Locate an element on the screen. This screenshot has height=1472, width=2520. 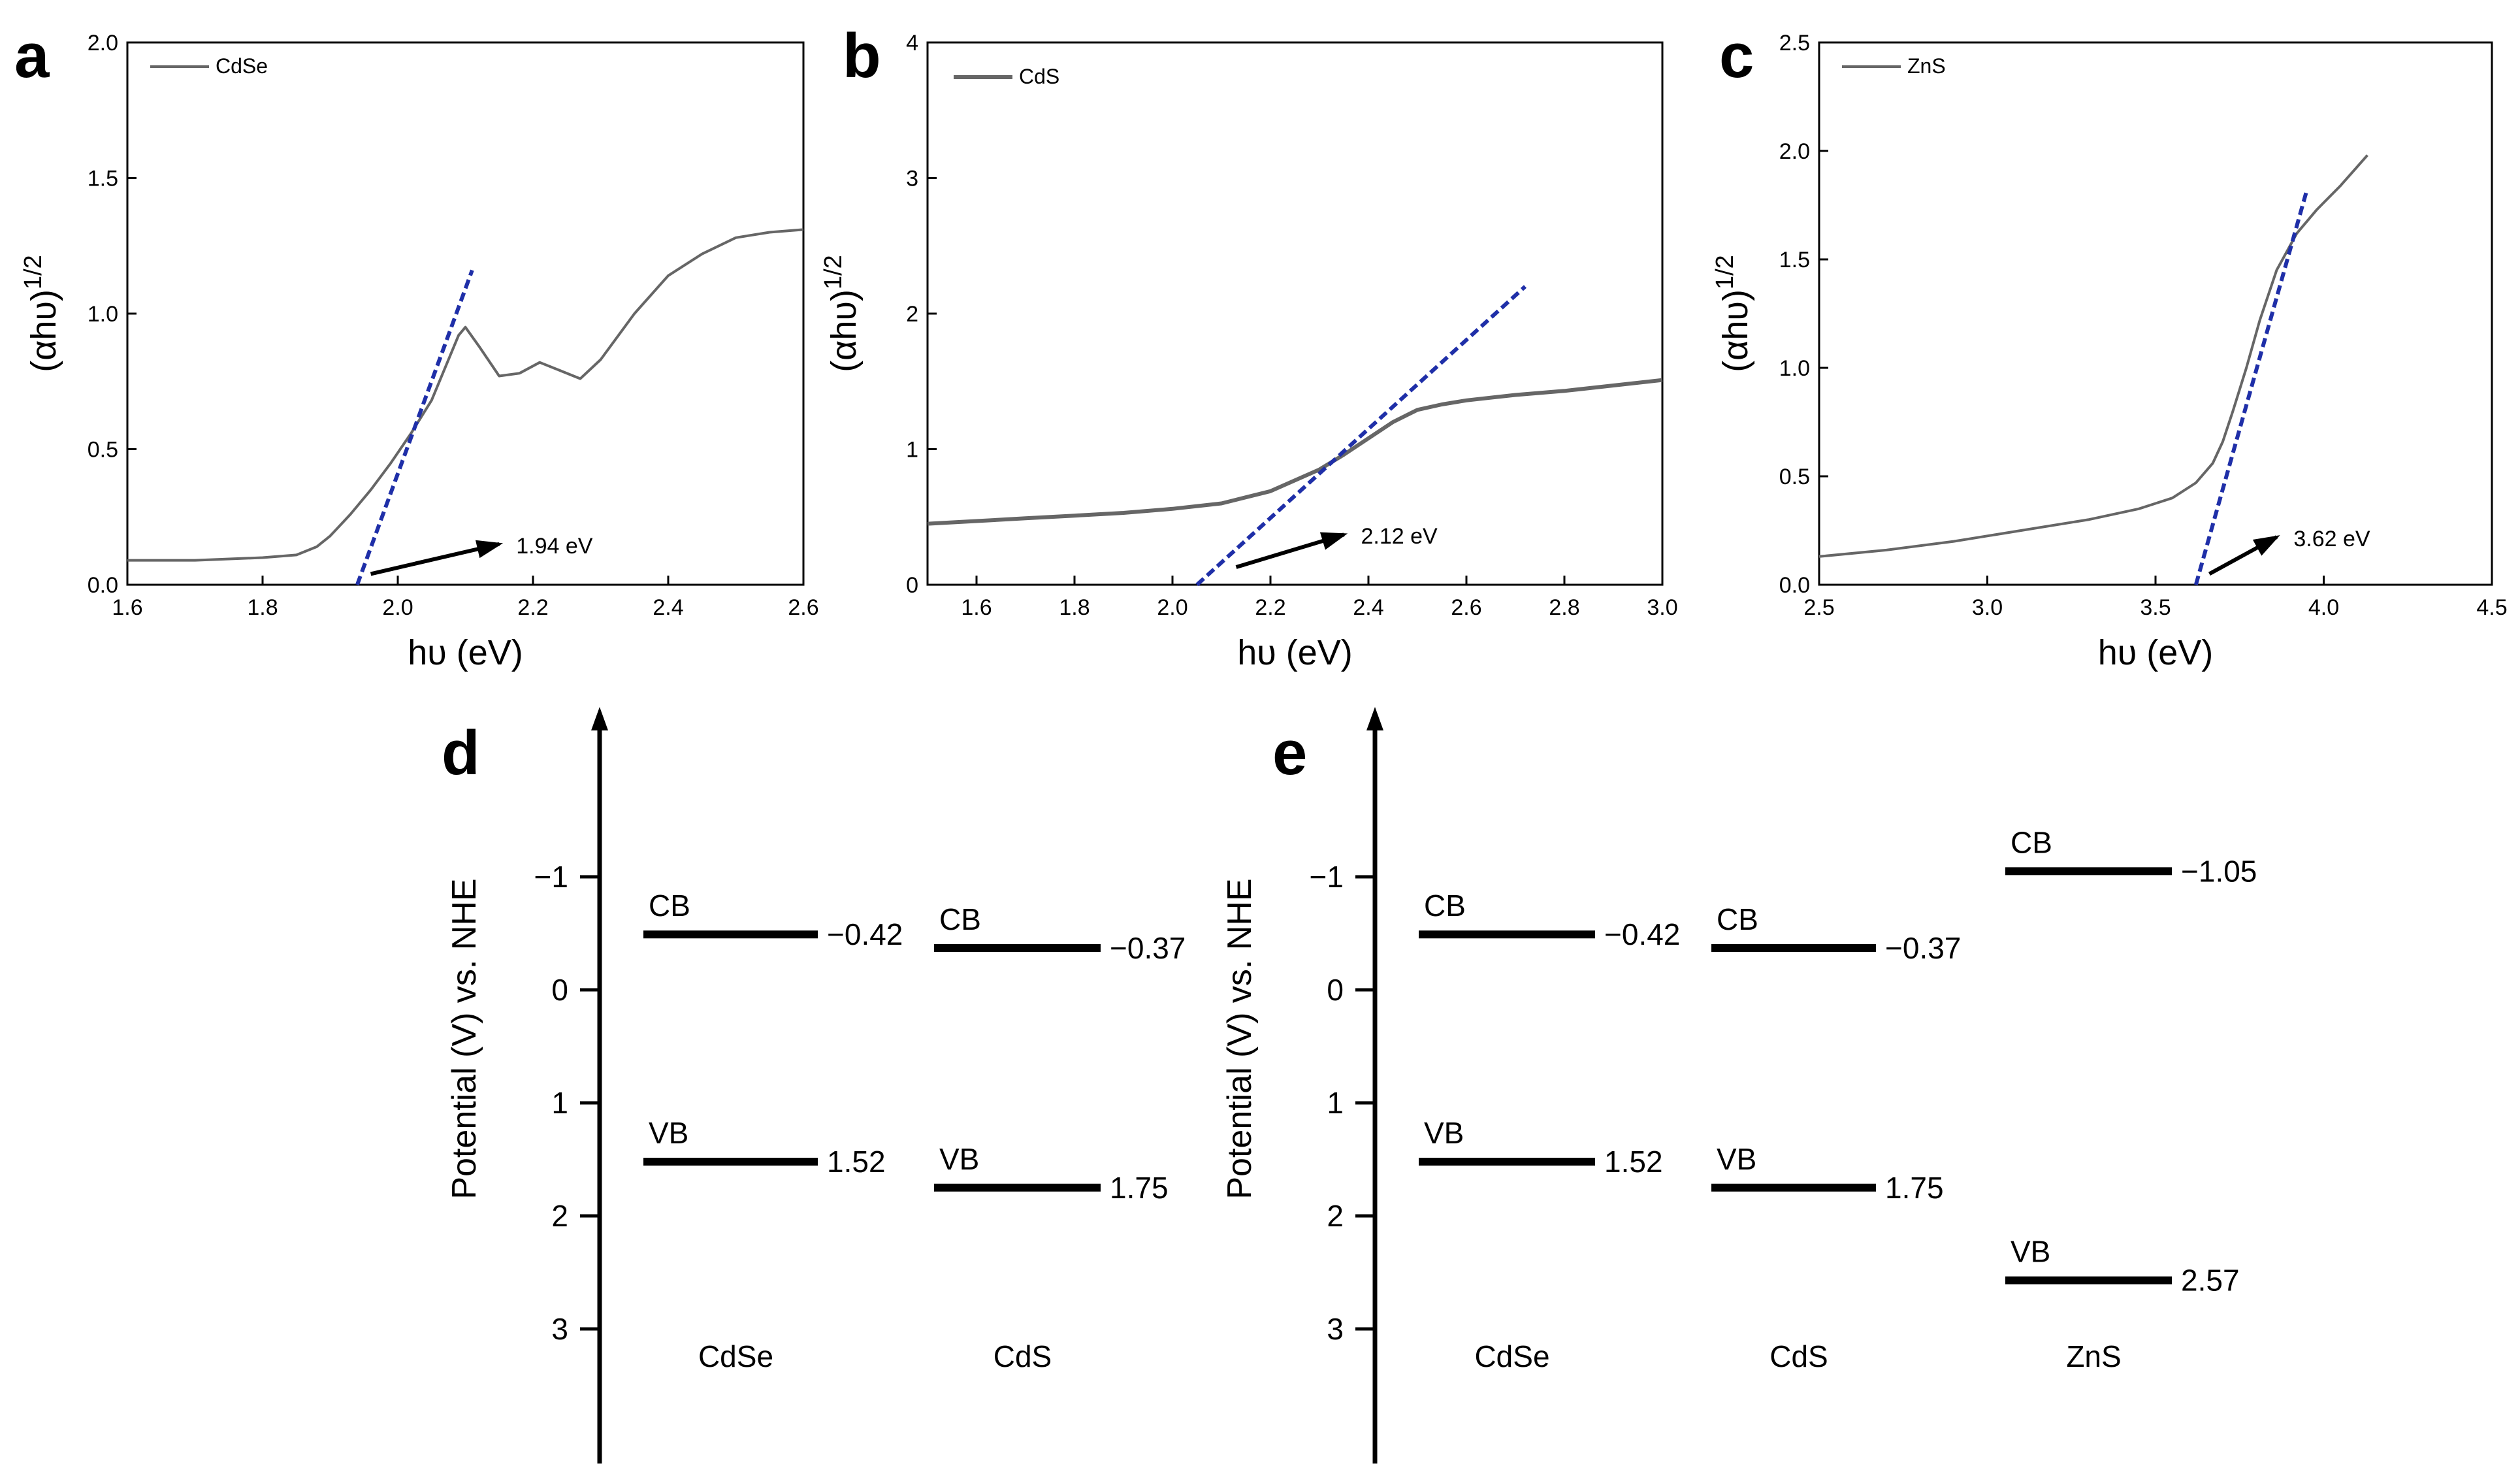
x-tick-label: 1.6 is located at coordinates (976, 608).